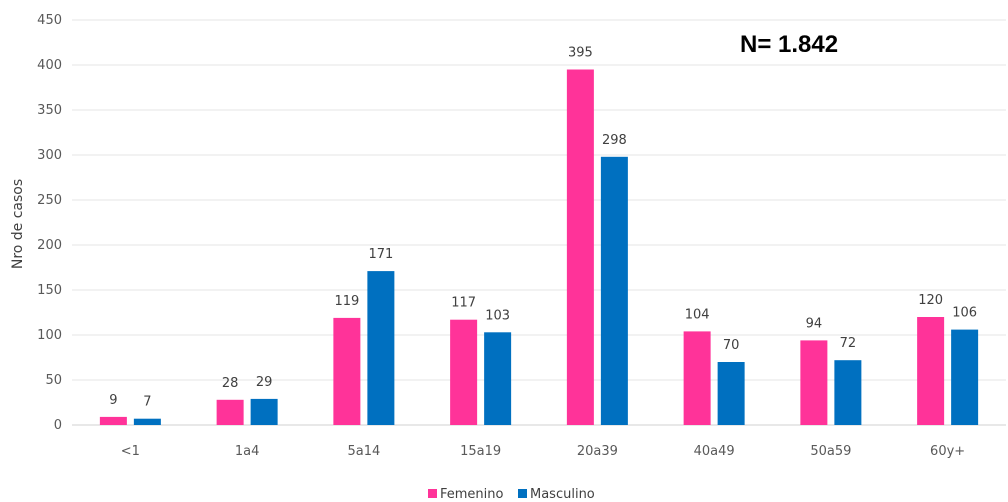  Describe the element at coordinates (49, 335) in the screenshot. I see `y-tick-label: 100` at that location.